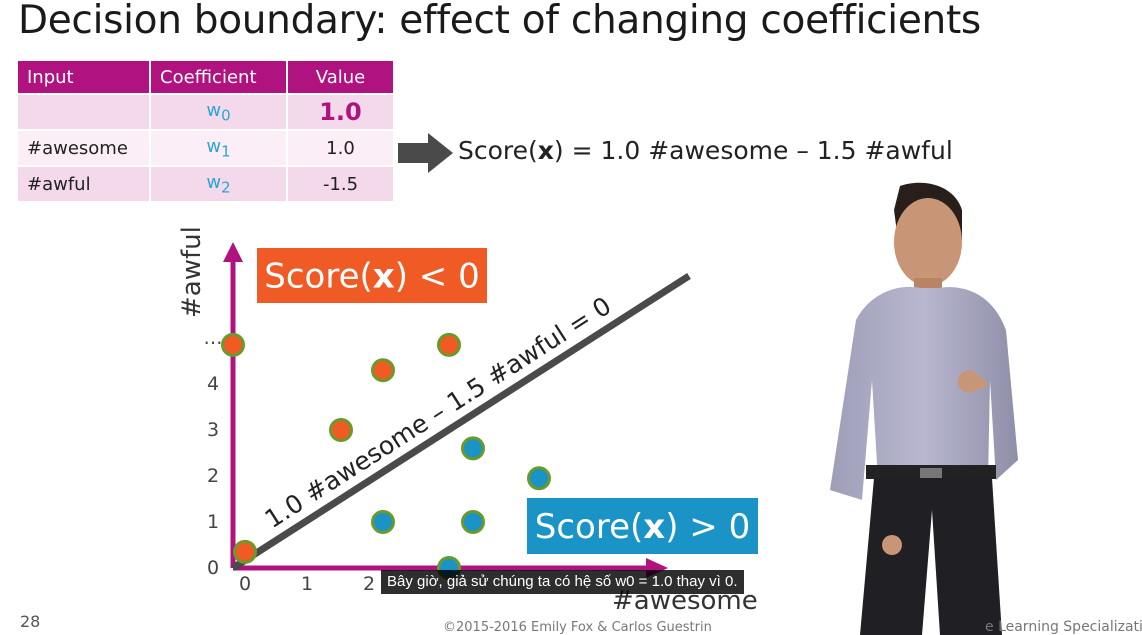 The width and height of the screenshot is (1142, 635). Describe the element at coordinates (219, 183) in the screenshot. I see `row-coefficient: w2` at that location.